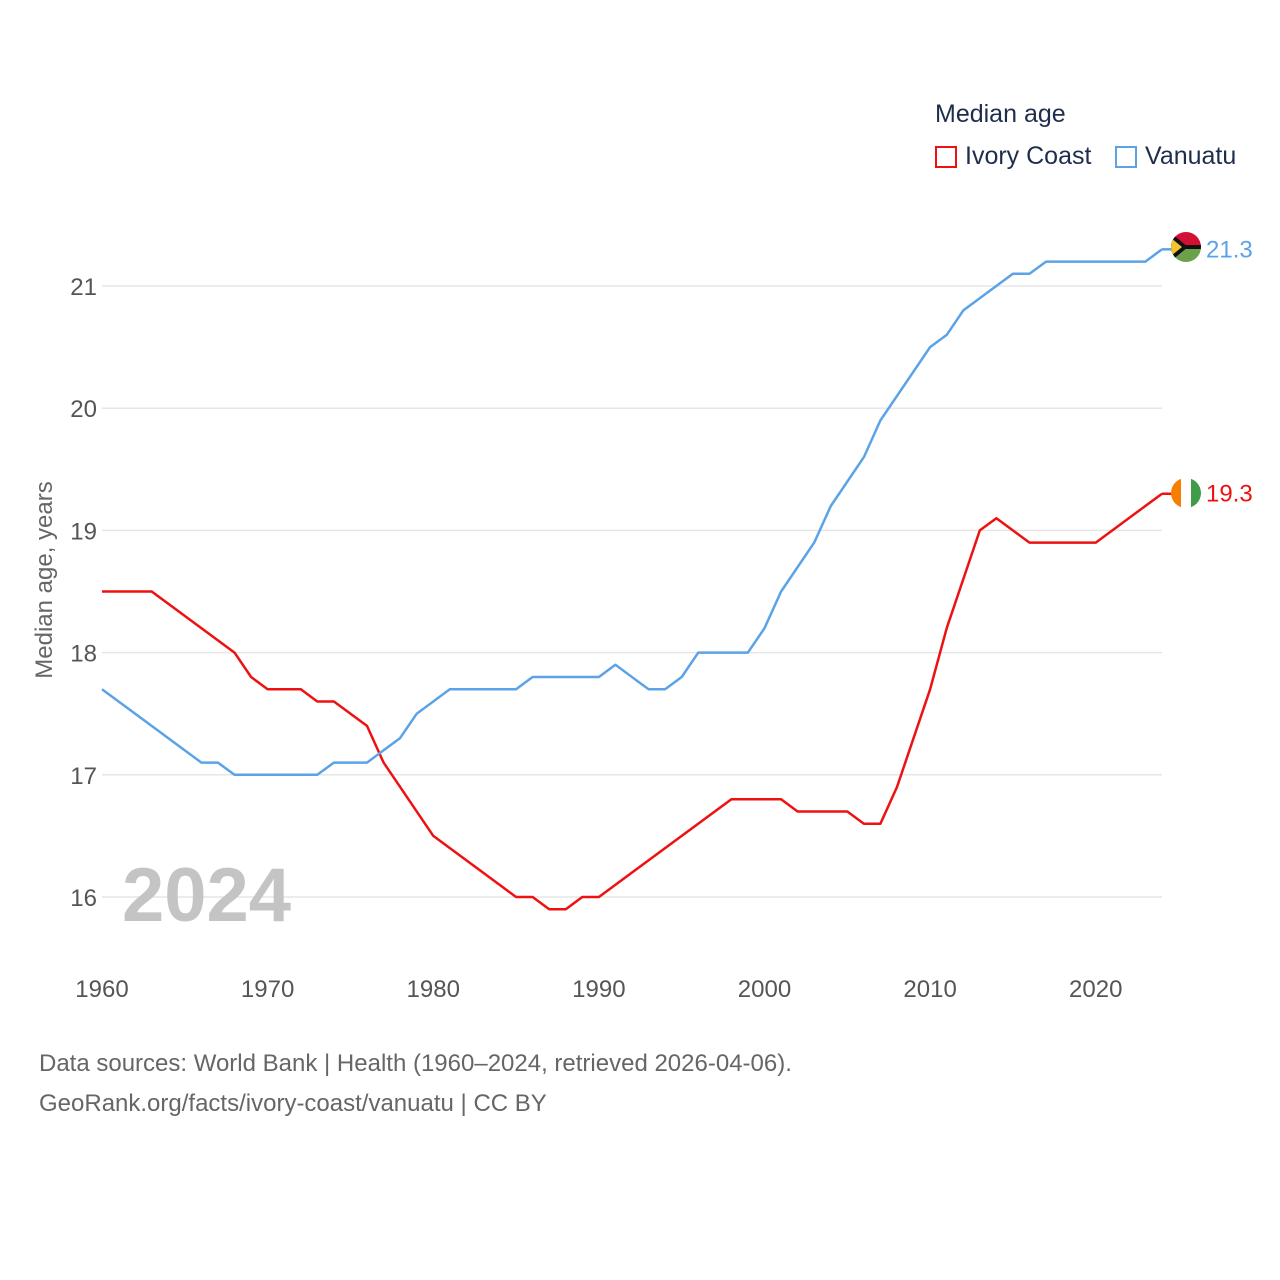 This screenshot has height=1280, width=1280. Describe the element at coordinates (83, 776) in the screenshot. I see `y-tick-label-17: 17` at that location.